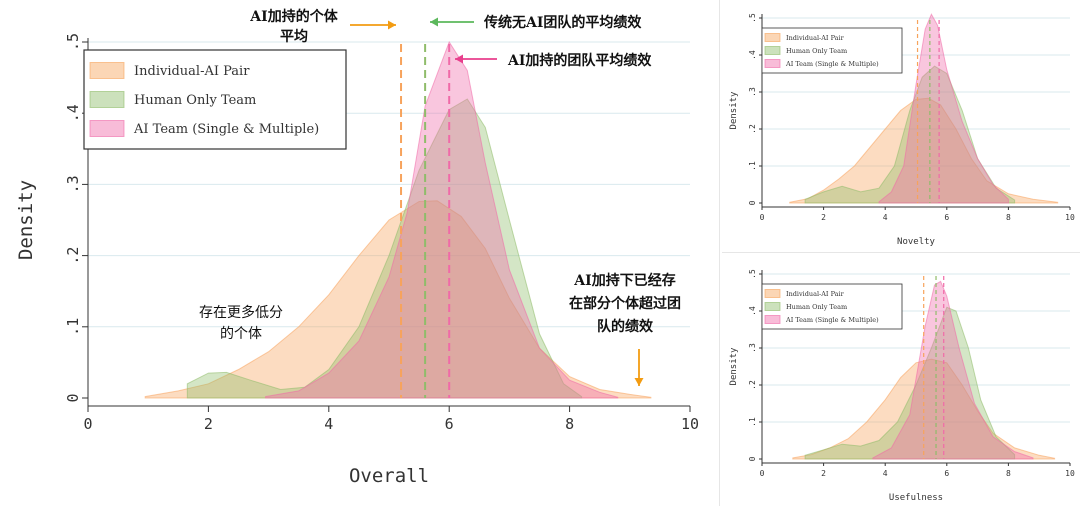 This screenshot has width=1080, height=506. What do you see at coordinates (625, 326) in the screenshot?
I see `annotation-exceed-line3: 队的绩效` at bounding box center [625, 326].